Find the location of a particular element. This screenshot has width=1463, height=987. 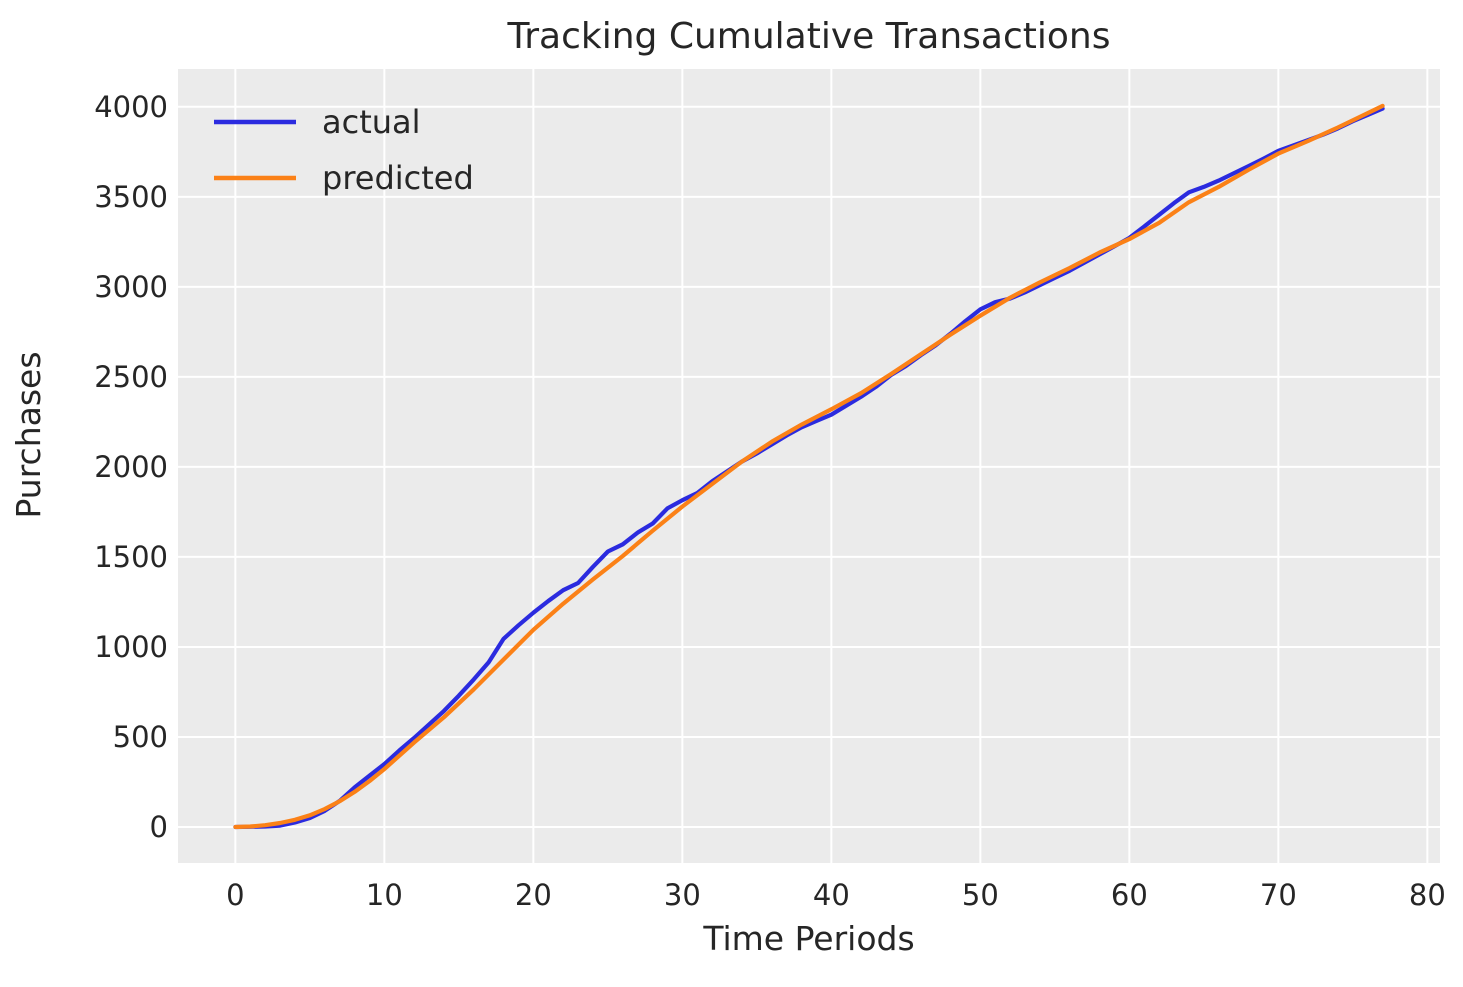

y-tick-label: 1000 is located at coordinates (131, 647).